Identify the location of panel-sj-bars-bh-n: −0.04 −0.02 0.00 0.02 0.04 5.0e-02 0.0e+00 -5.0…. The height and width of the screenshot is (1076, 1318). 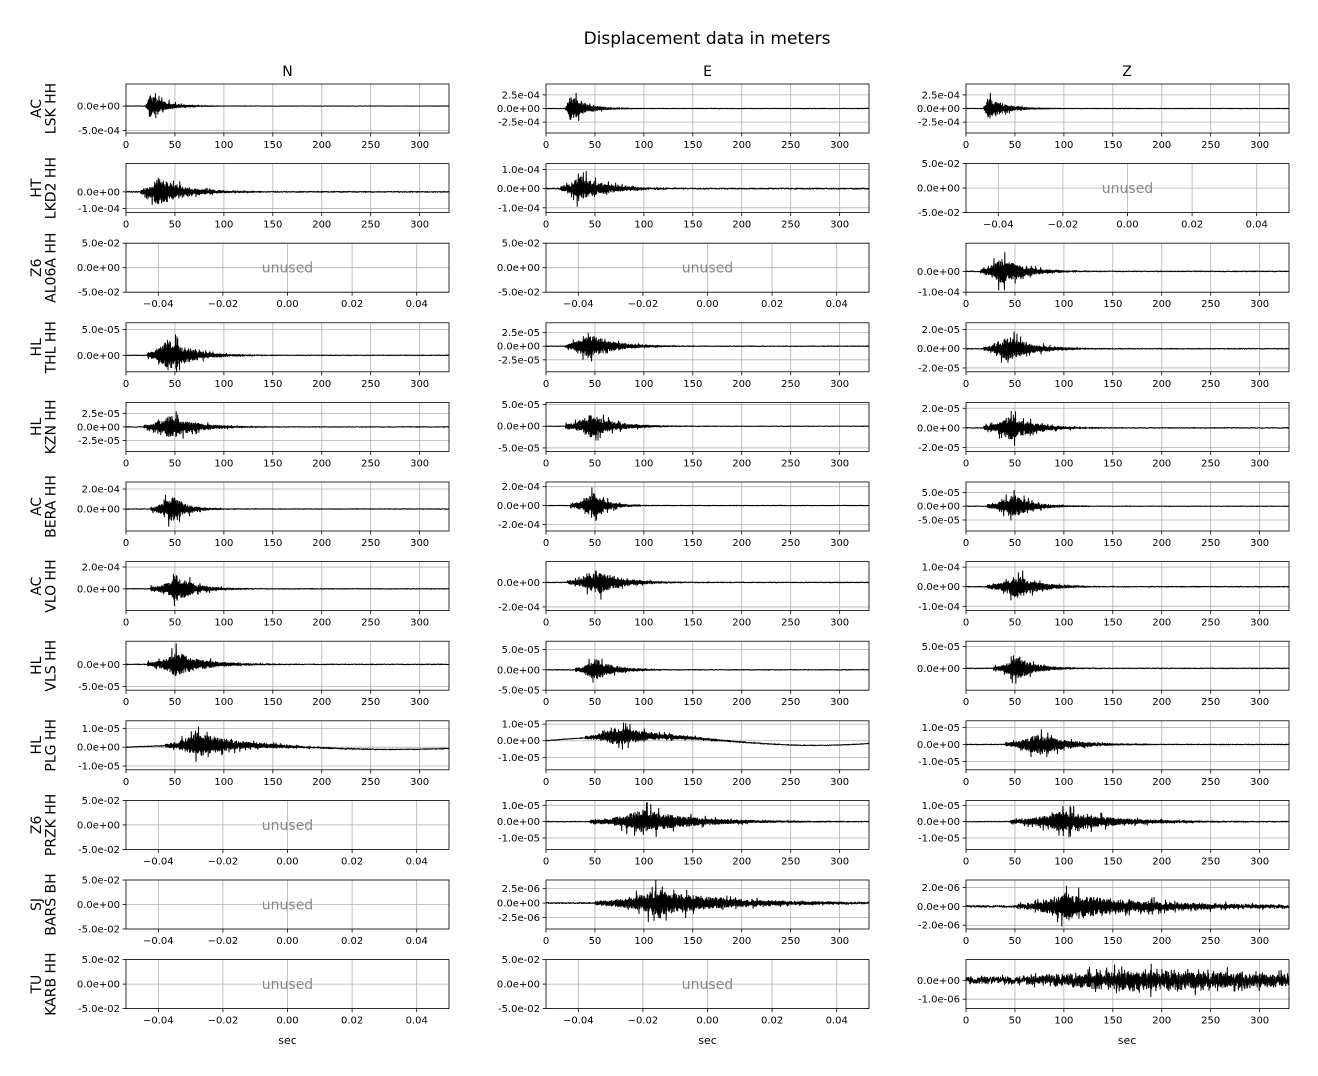
(263, 911).